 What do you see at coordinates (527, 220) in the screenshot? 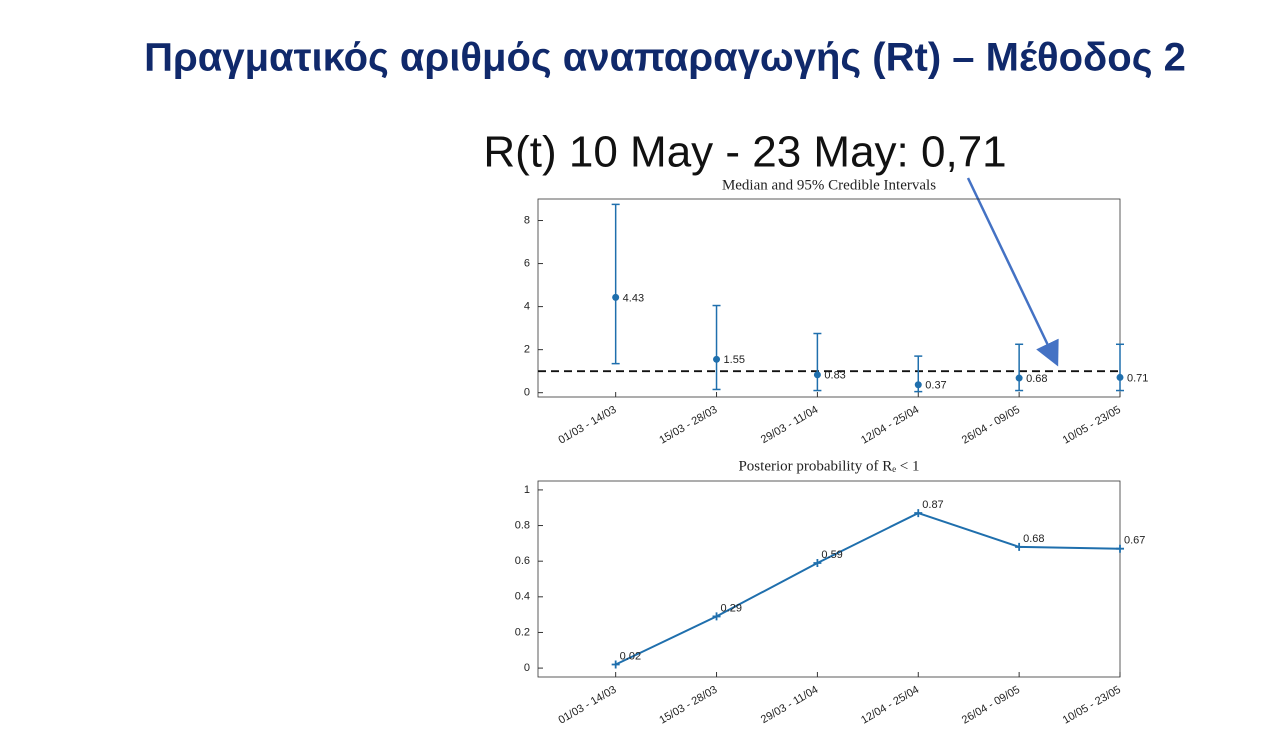
I see `y-tick-label: 8` at bounding box center [527, 220].